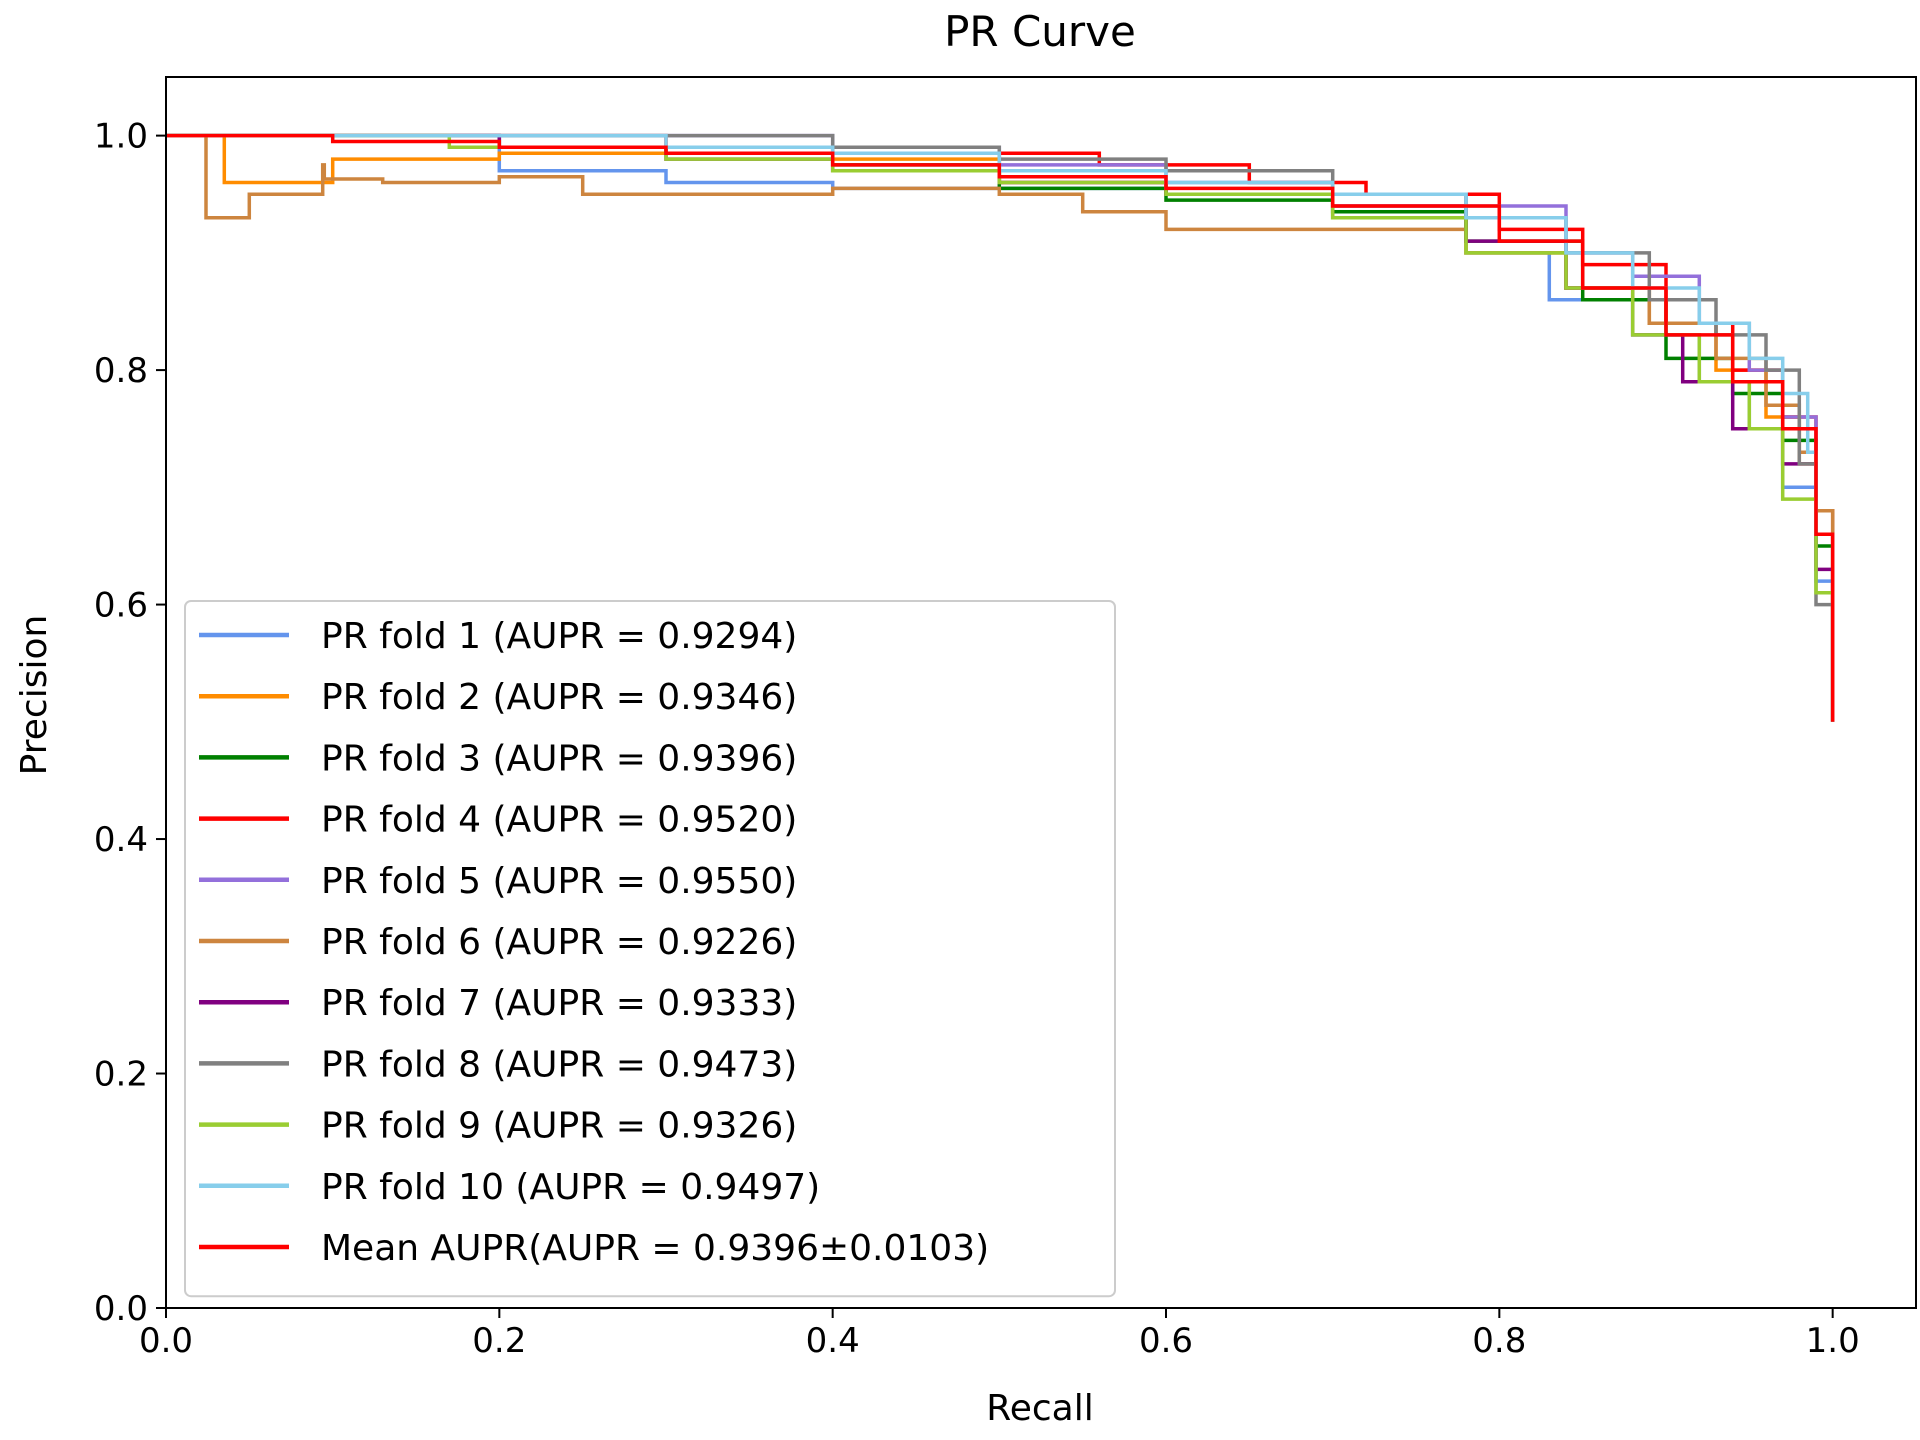  Describe the element at coordinates (559, 697) in the screenshot. I see `legend-label: PR fold 2 (AUPR = 0.9346)` at that location.